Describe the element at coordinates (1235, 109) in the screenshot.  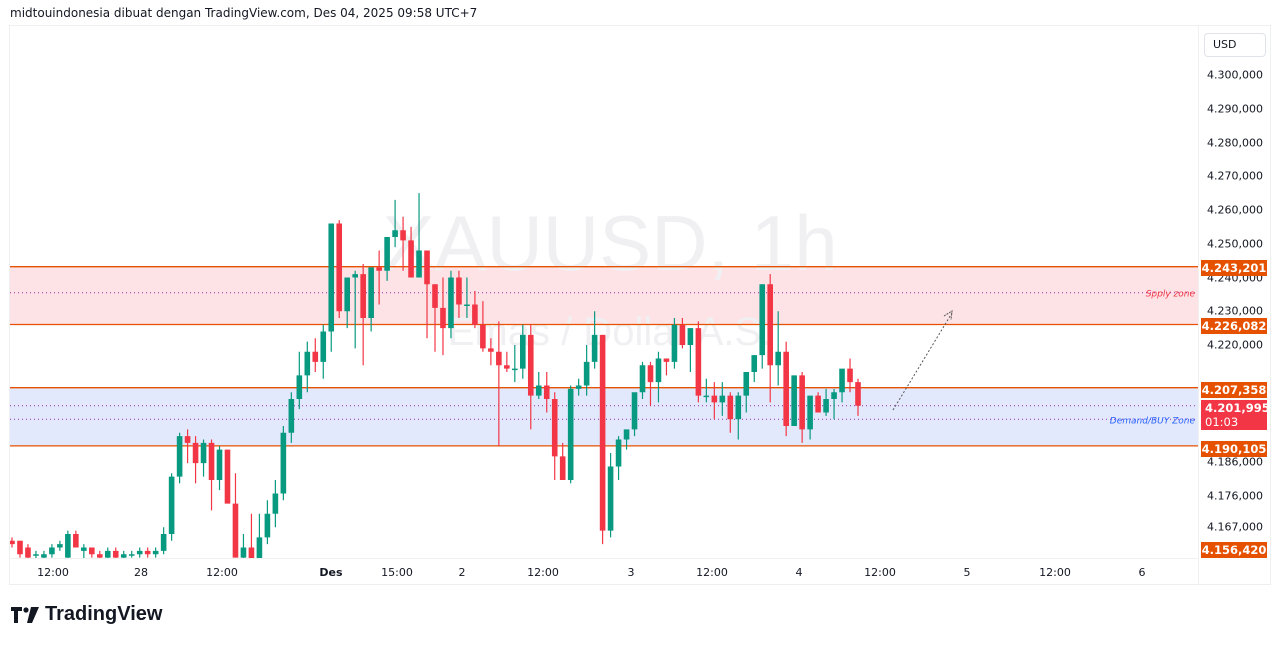
I see `price-axis-label: 4.290,000` at that location.